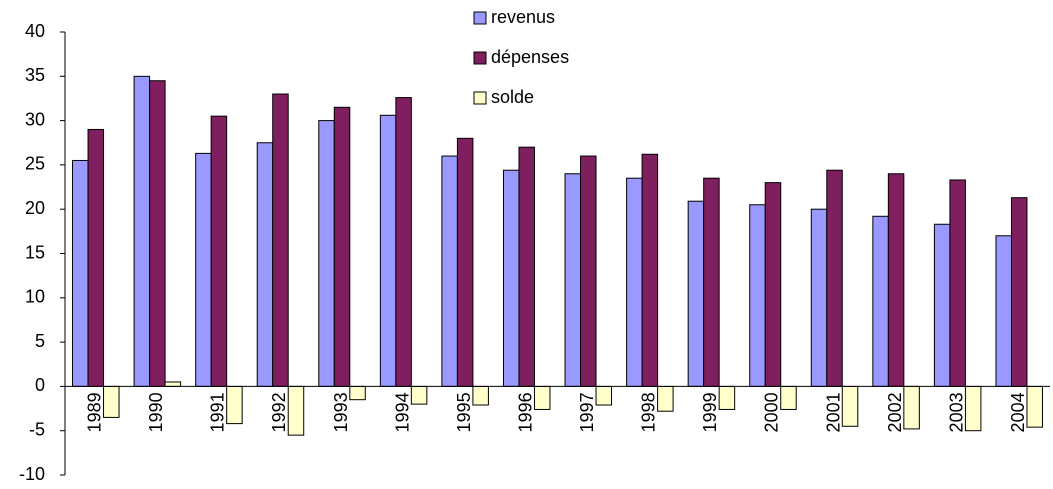  Describe the element at coordinates (35, 164) in the screenshot. I see `y-tick-label: 25` at that location.